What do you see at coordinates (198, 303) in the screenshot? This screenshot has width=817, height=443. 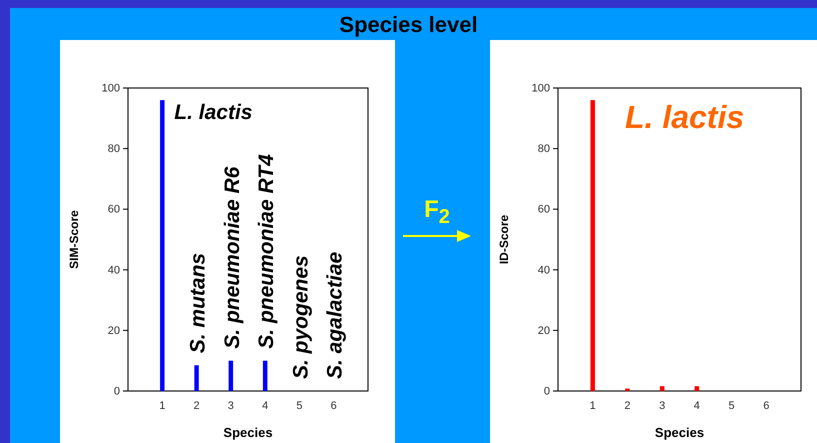 I see `annotation: S. mutans` at bounding box center [198, 303].